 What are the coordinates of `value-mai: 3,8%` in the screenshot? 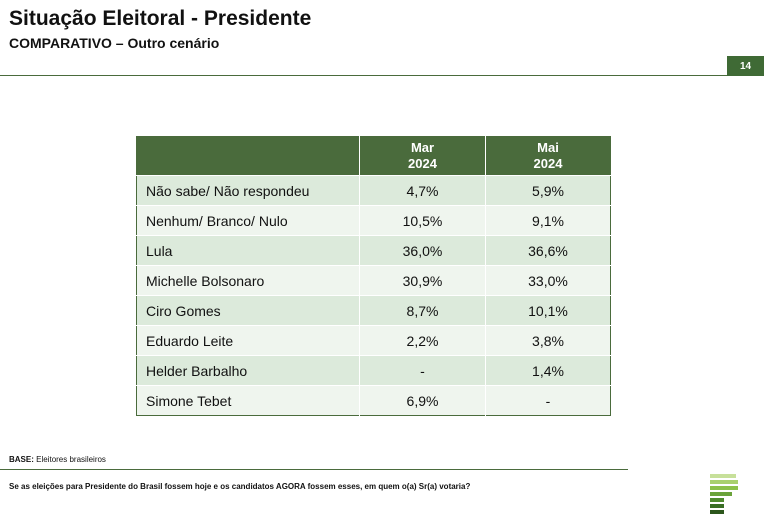 It's located at (548, 340).